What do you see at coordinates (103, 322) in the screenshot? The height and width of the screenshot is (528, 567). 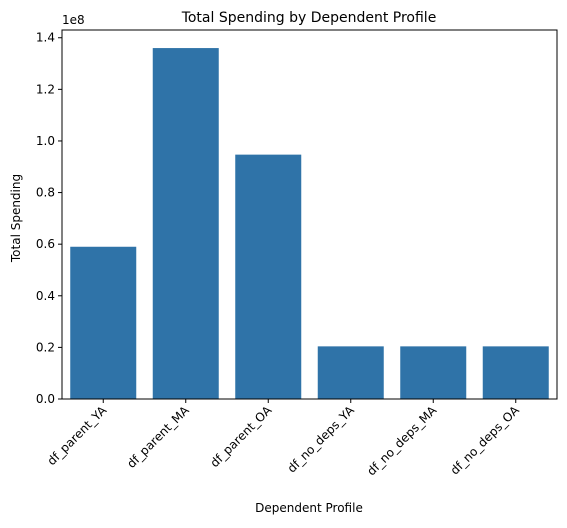 I see `bar-df_parent_YA` at bounding box center [103, 322].